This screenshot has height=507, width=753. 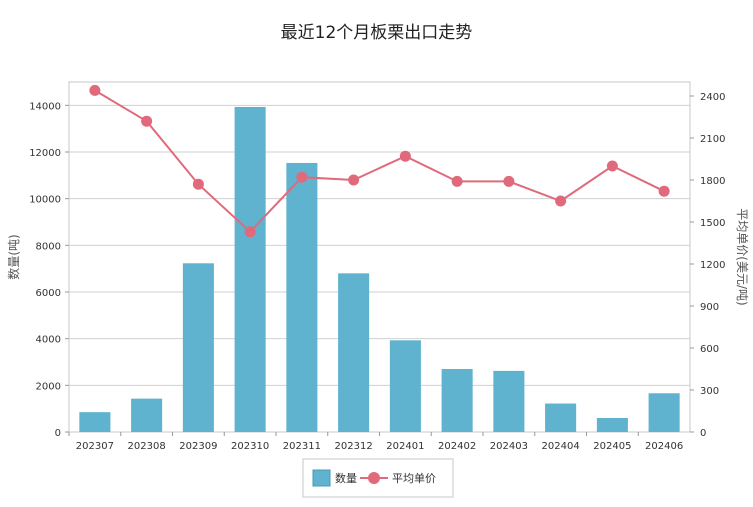 What do you see at coordinates (49, 270) in the screenshot?
I see `left-axis-ticks: 0 2000 4000 6000 8000 10000 12000 14000` at bounding box center [49, 270].